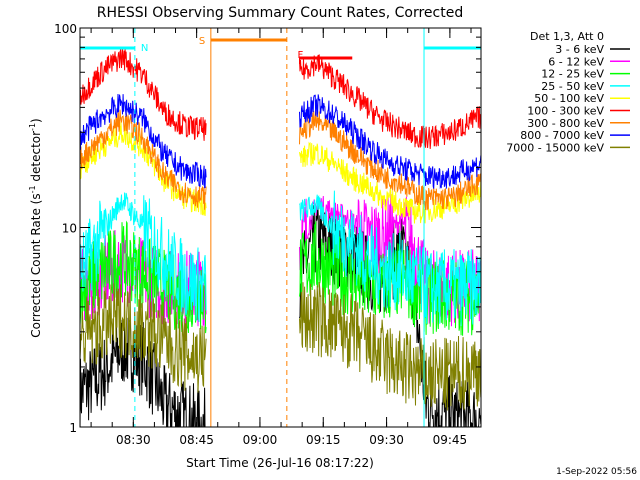 The width and height of the screenshot is (640, 480). I want to click on legend-label-12-25-kev: 12 - 25 keV, so click(572, 74).